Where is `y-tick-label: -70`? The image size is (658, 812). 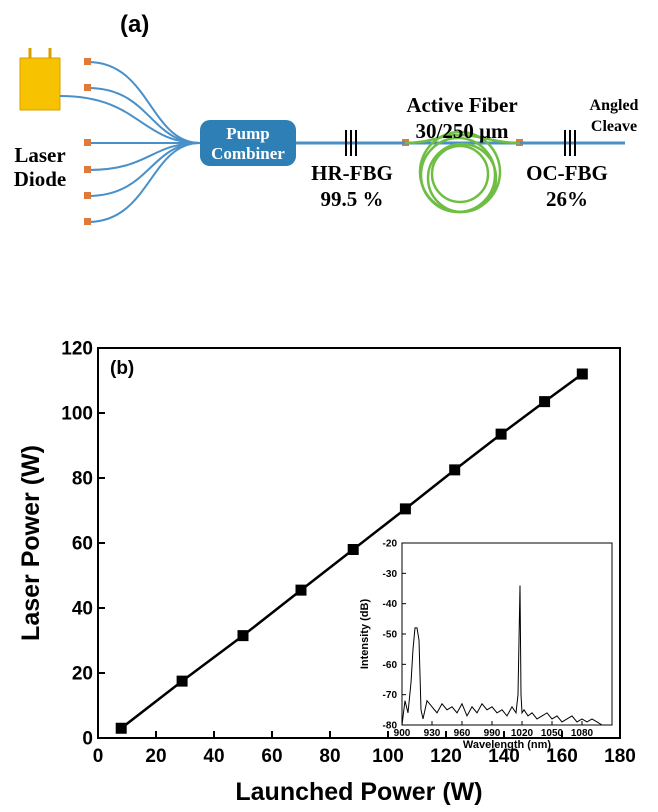 y-tick-label: -70 is located at coordinates (390, 695).